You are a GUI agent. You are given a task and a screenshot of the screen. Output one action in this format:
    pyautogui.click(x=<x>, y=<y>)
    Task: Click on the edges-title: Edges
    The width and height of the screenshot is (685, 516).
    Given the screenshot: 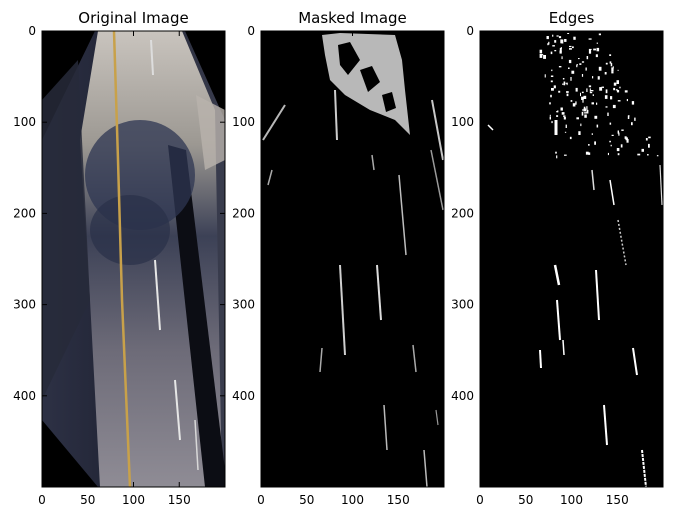 What is the action you would take?
    pyautogui.click(x=572, y=18)
    